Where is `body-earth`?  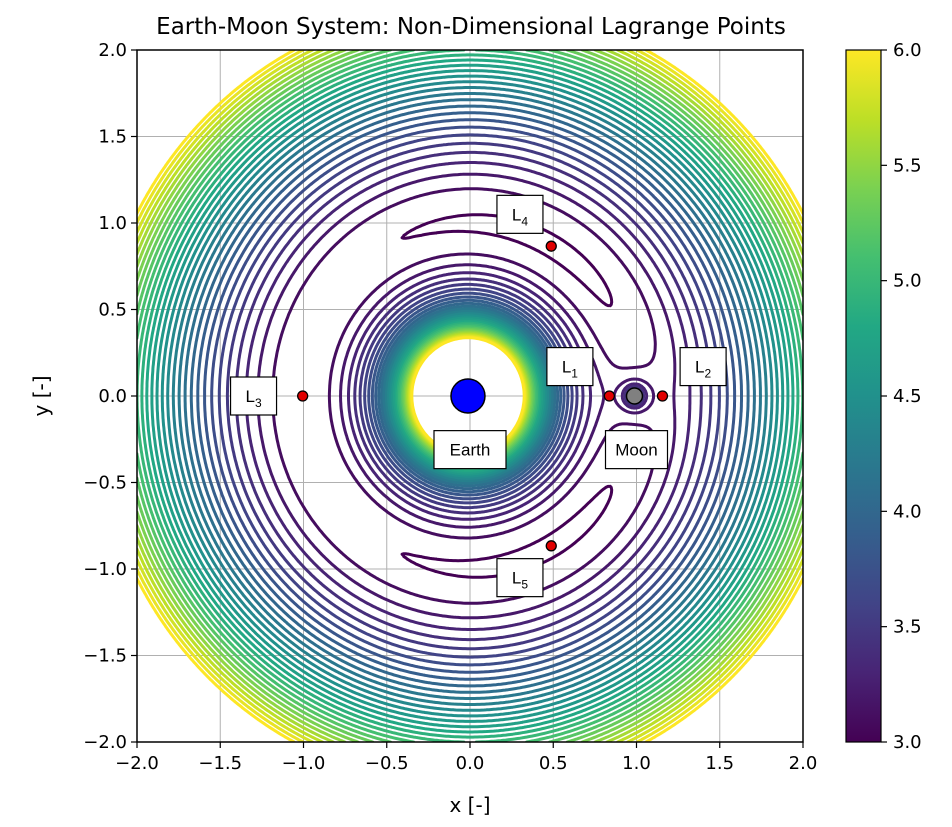 body-earth is located at coordinates (468, 396).